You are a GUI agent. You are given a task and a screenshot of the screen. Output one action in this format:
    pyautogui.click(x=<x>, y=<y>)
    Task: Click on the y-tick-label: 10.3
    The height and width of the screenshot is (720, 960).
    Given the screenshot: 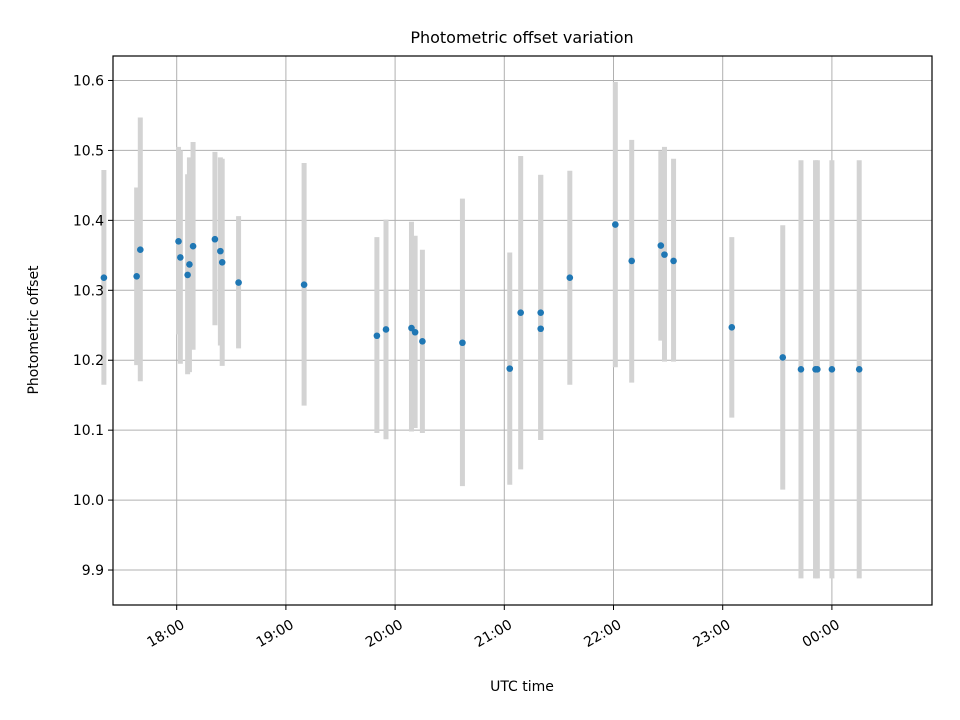 What is the action you would take?
    pyautogui.click(x=88, y=291)
    